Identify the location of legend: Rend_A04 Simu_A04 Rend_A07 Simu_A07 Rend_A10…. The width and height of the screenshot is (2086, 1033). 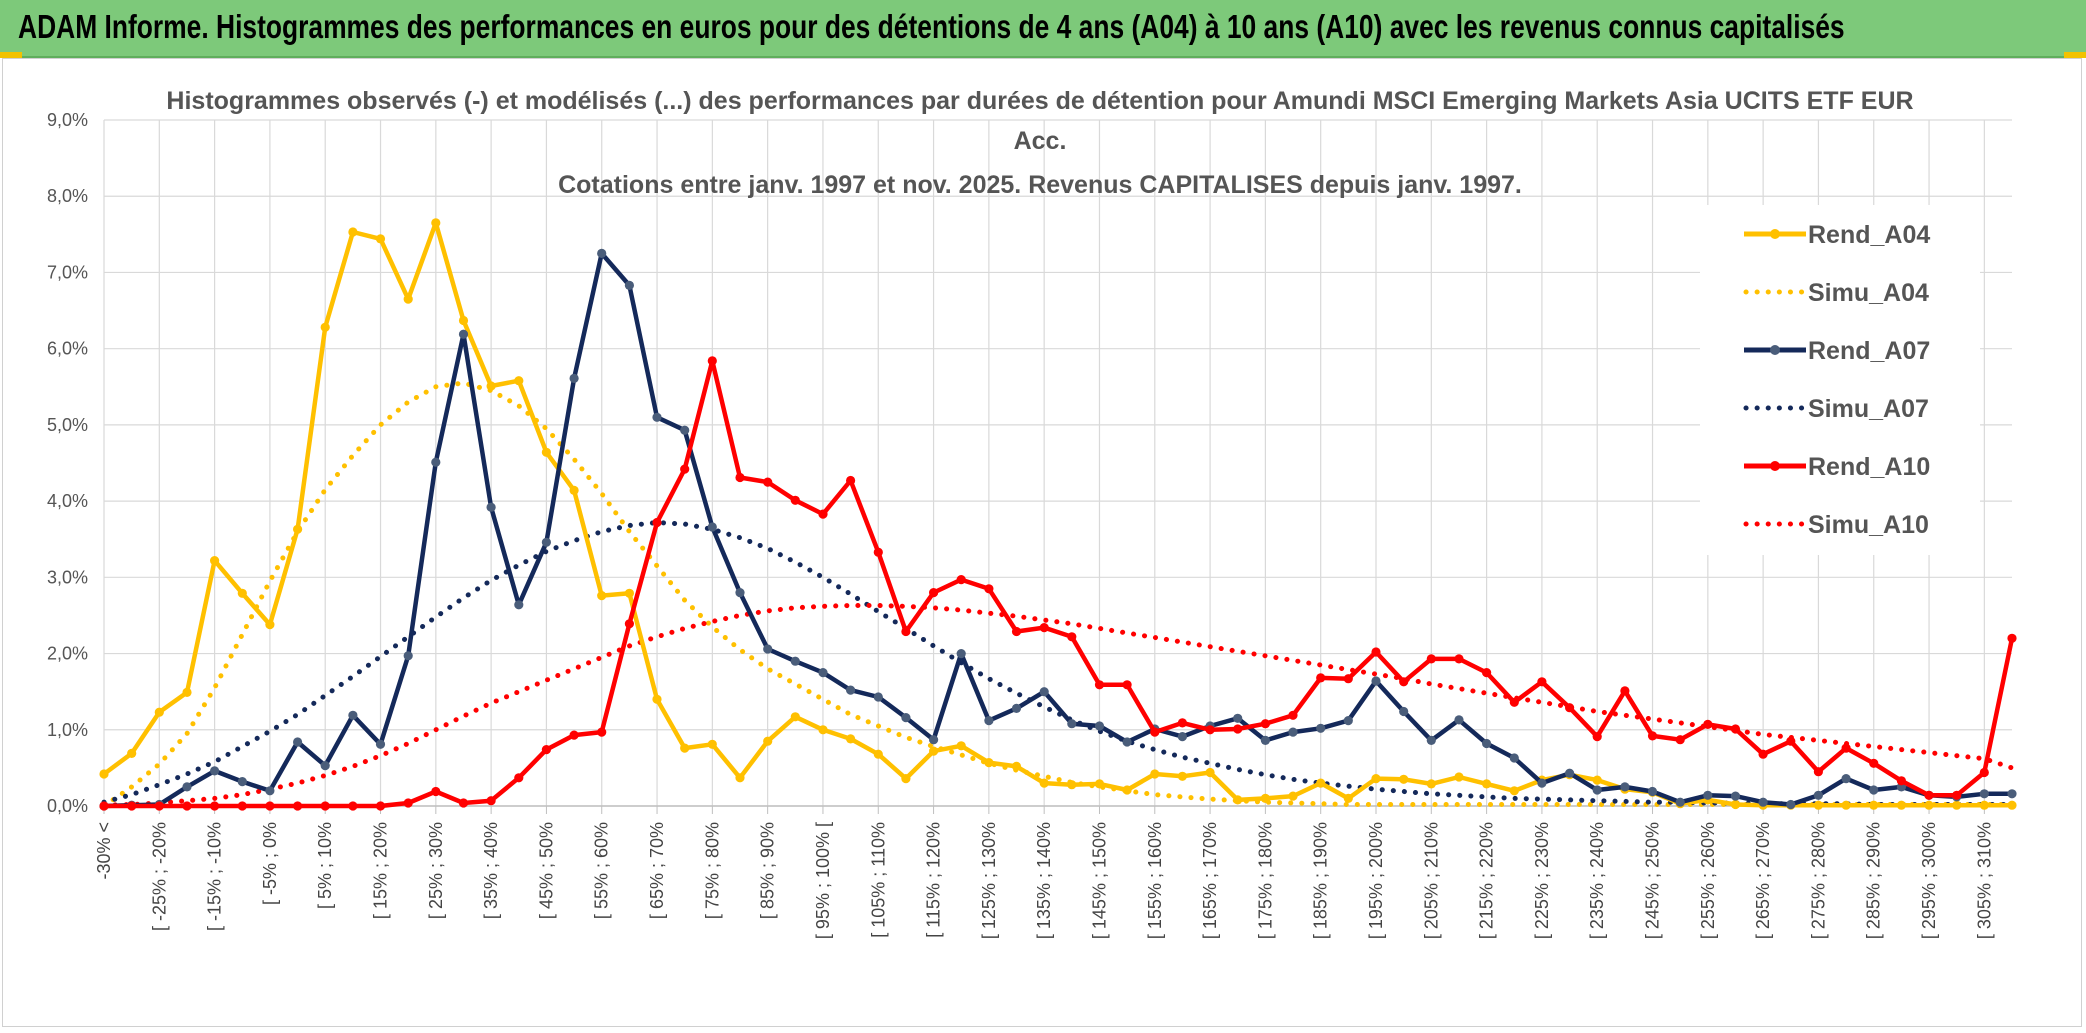
(1836, 380).